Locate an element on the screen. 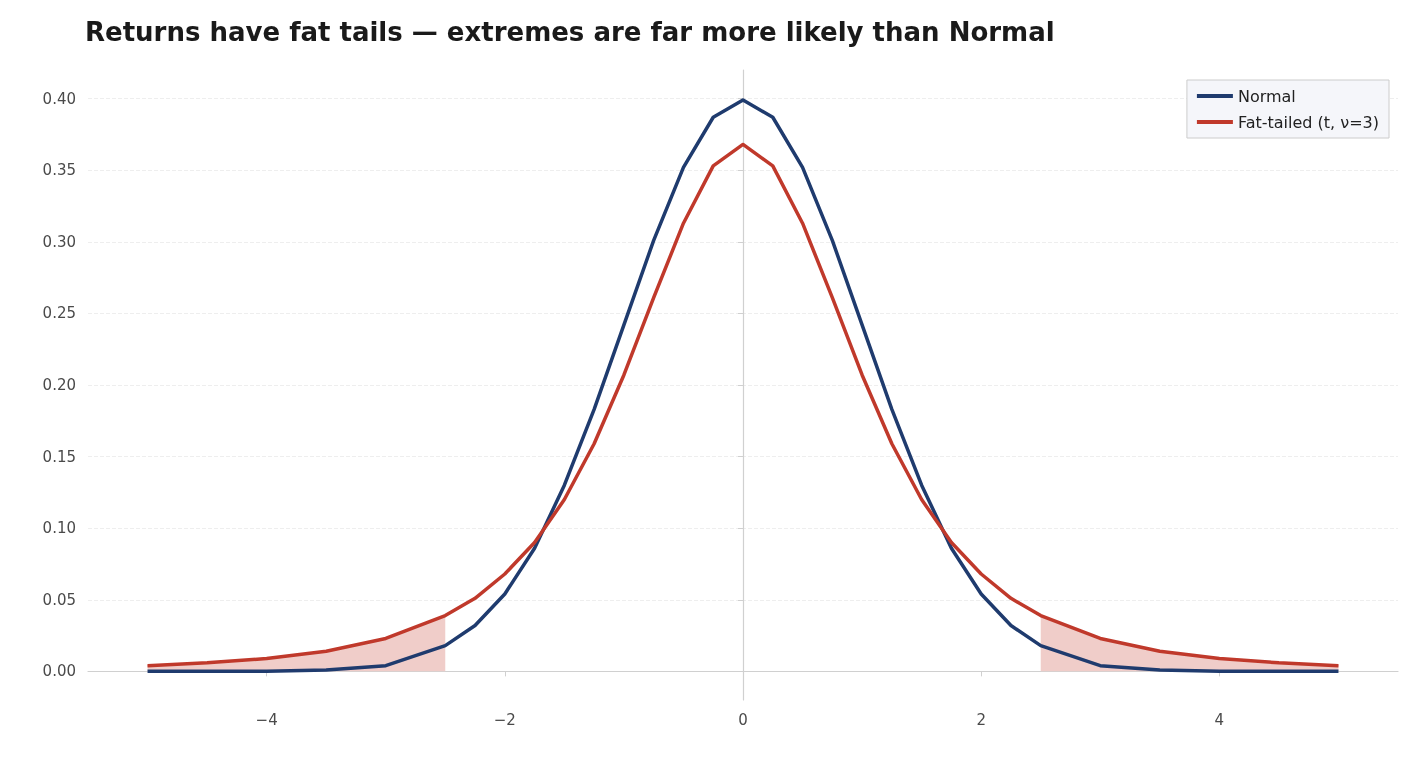 The image size is (1419, 760). y-tick-label: 0.00 is located at coordinates (59, 671).